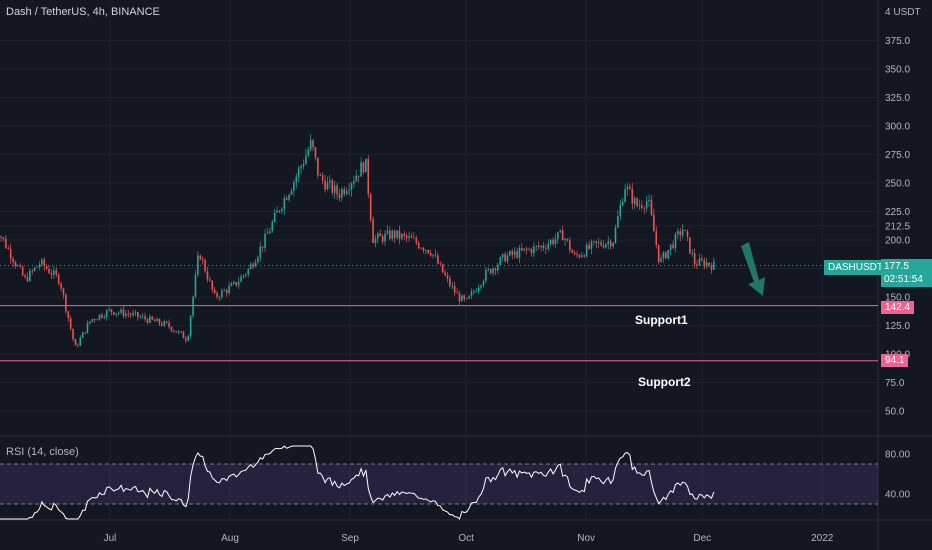 This screenshot has height=550, width=932. What do you see at coordinates (455, 482) in the screenshot?
I see `rsi-pane: 80.00 40.00` at bounding box center [455, 482].